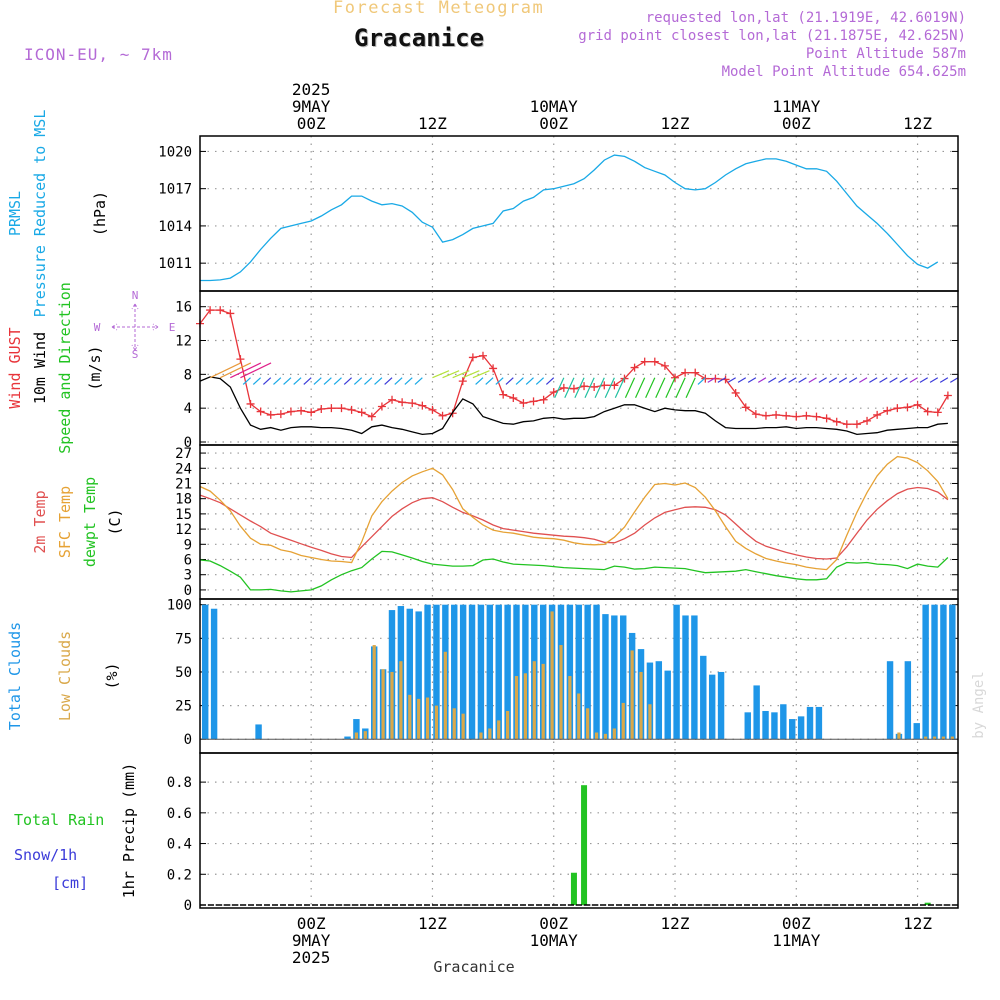  What do you see at coordinates (188, 576) in the screenshot?
I see `y-tick-label: 3` at bounding box center [188, 576].